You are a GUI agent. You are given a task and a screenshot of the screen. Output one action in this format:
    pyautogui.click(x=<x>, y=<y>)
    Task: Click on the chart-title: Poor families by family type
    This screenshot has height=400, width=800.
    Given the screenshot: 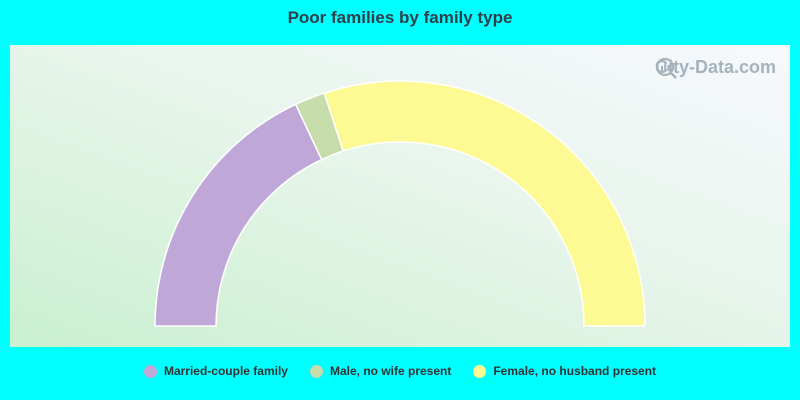 What is the action you would take?
    pyautogui.click(x=400, y=17)
    